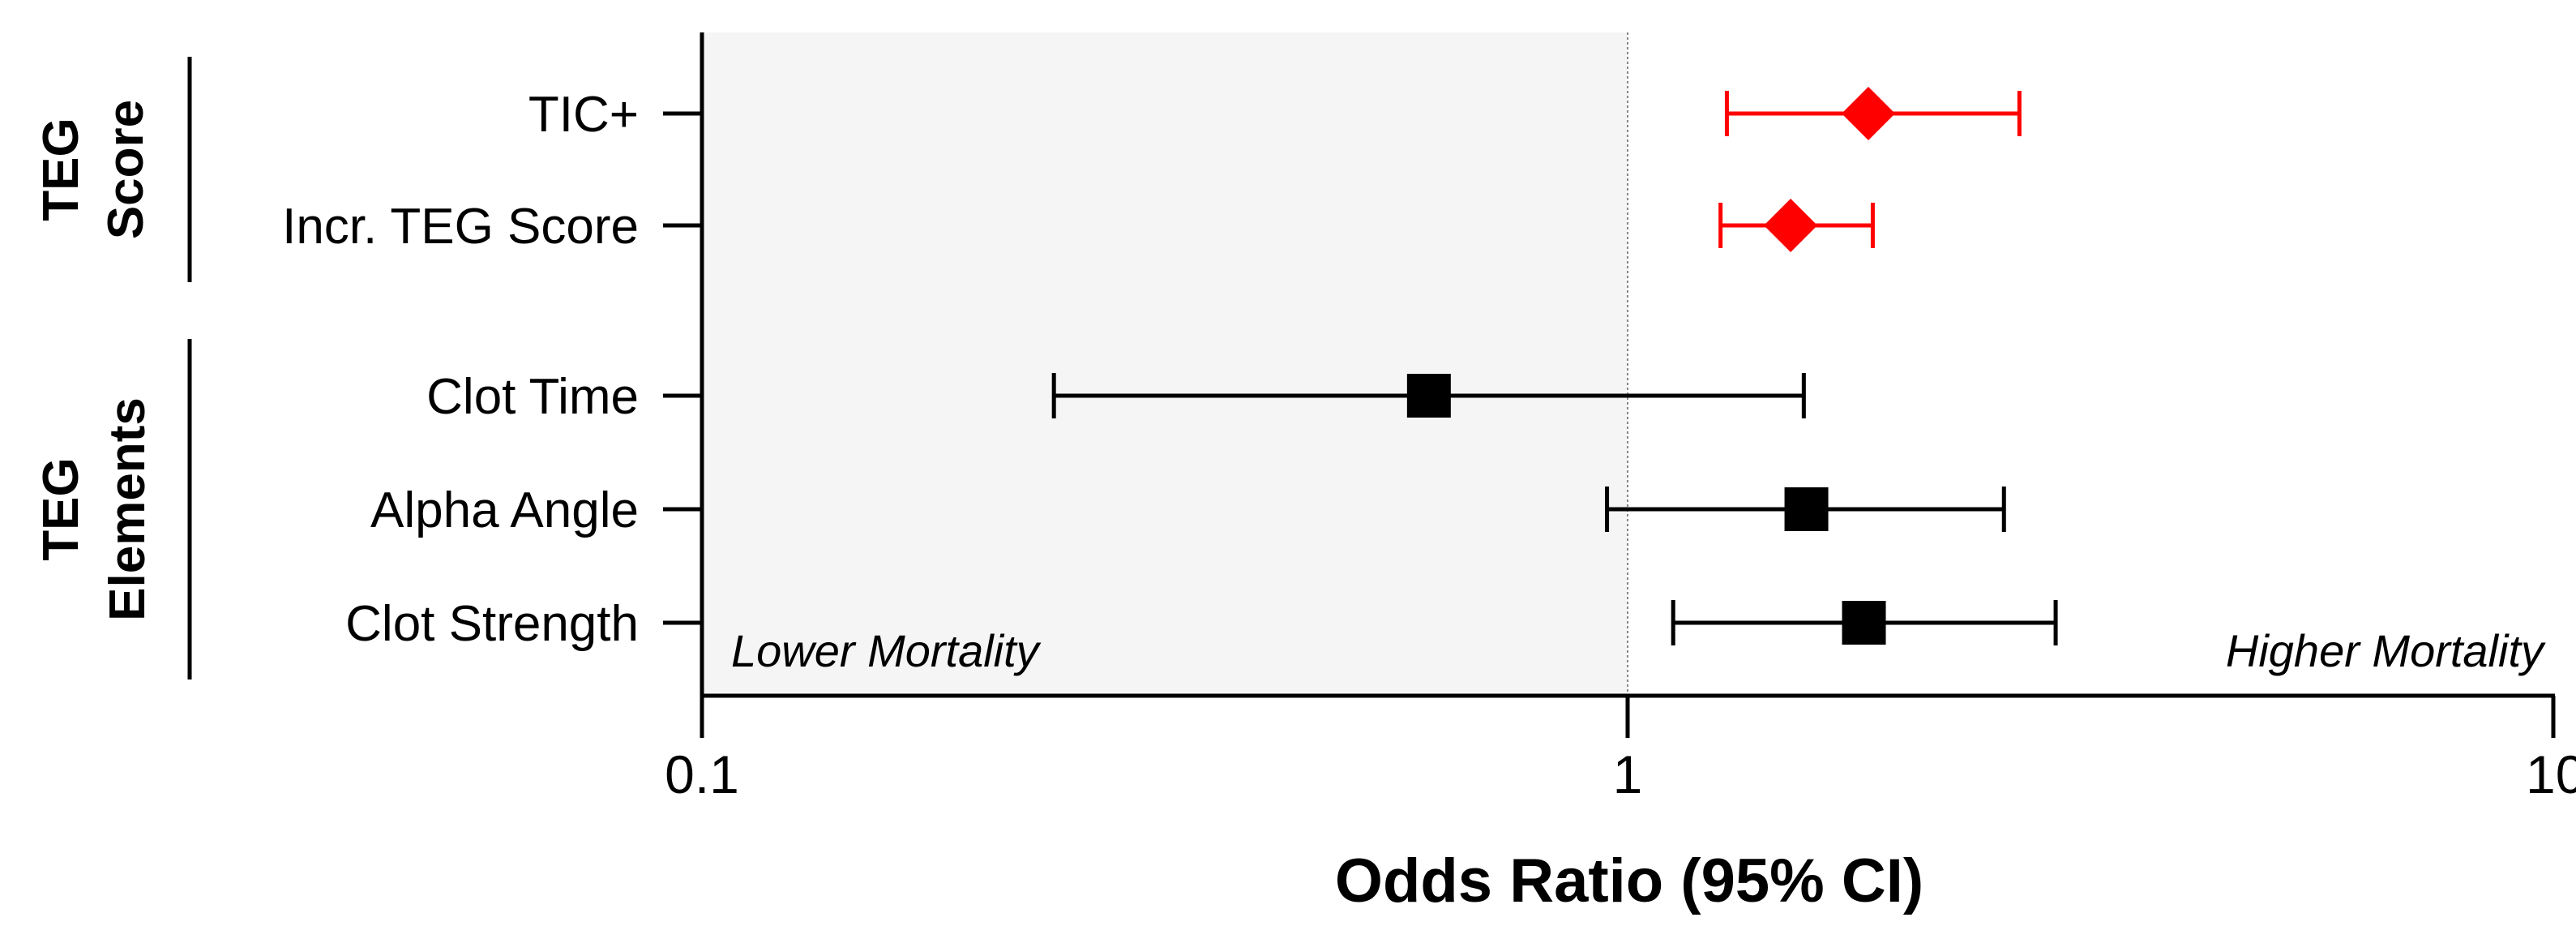  I want to click on region-label-right: Higher Mortality, so click(2386, 650).